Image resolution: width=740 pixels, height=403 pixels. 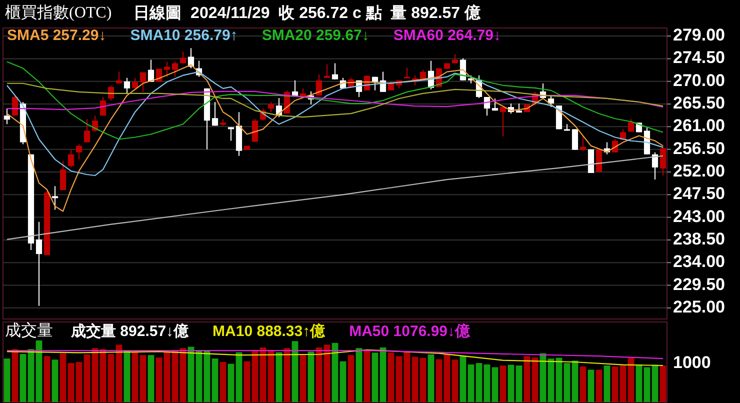 I want to click on chart-subtitle: 日線圖 2024/11/29 收 256.72 c 點 量 892.57 億, so click(x=308, y=13).